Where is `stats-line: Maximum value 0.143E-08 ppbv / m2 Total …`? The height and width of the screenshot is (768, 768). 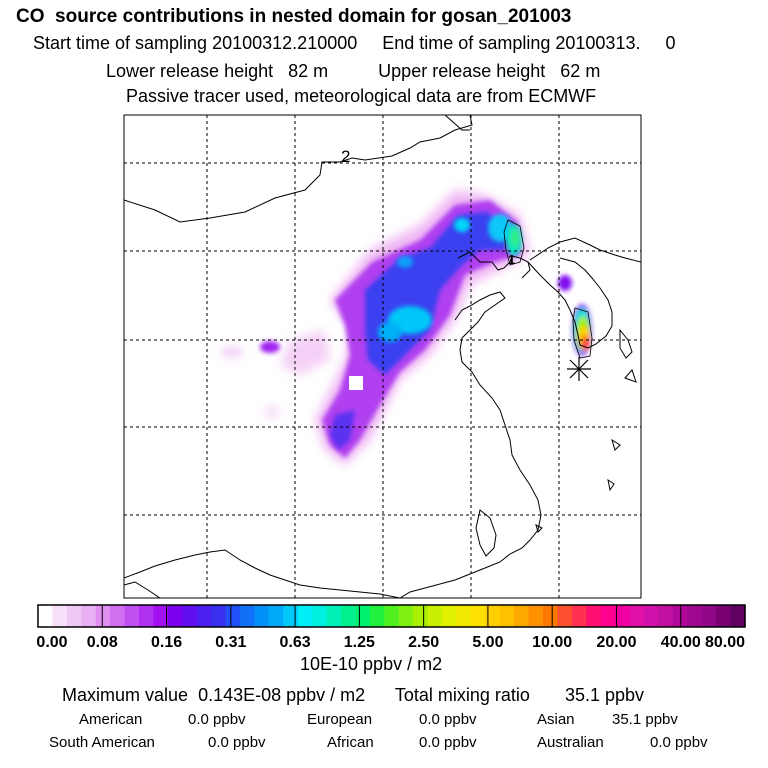
stats-line: Maximum value 0.143E-08 ppbv / m2 Total … is located at coordinates (353, 695).